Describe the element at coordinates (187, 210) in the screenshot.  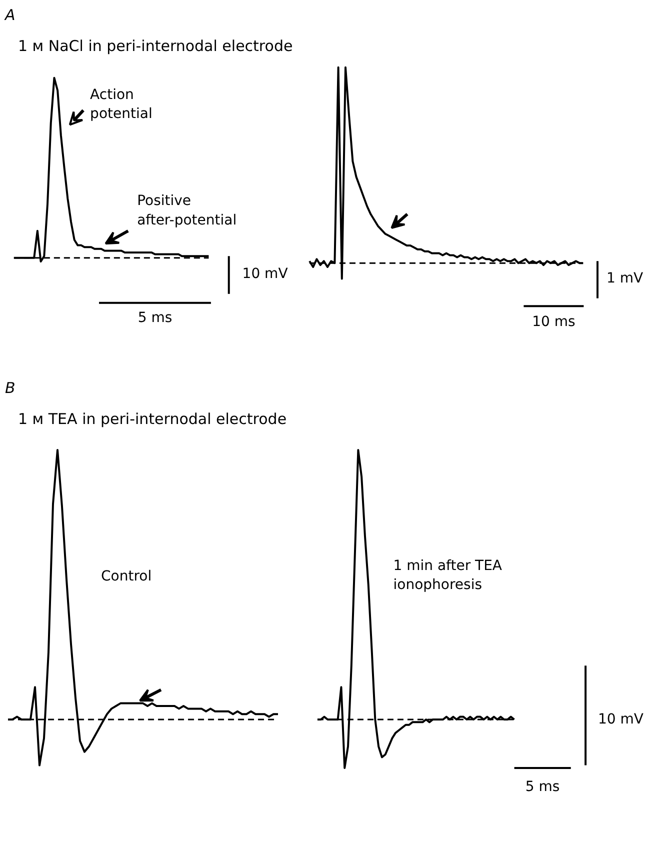
I see `annotation: Positive after-potential` at that location.